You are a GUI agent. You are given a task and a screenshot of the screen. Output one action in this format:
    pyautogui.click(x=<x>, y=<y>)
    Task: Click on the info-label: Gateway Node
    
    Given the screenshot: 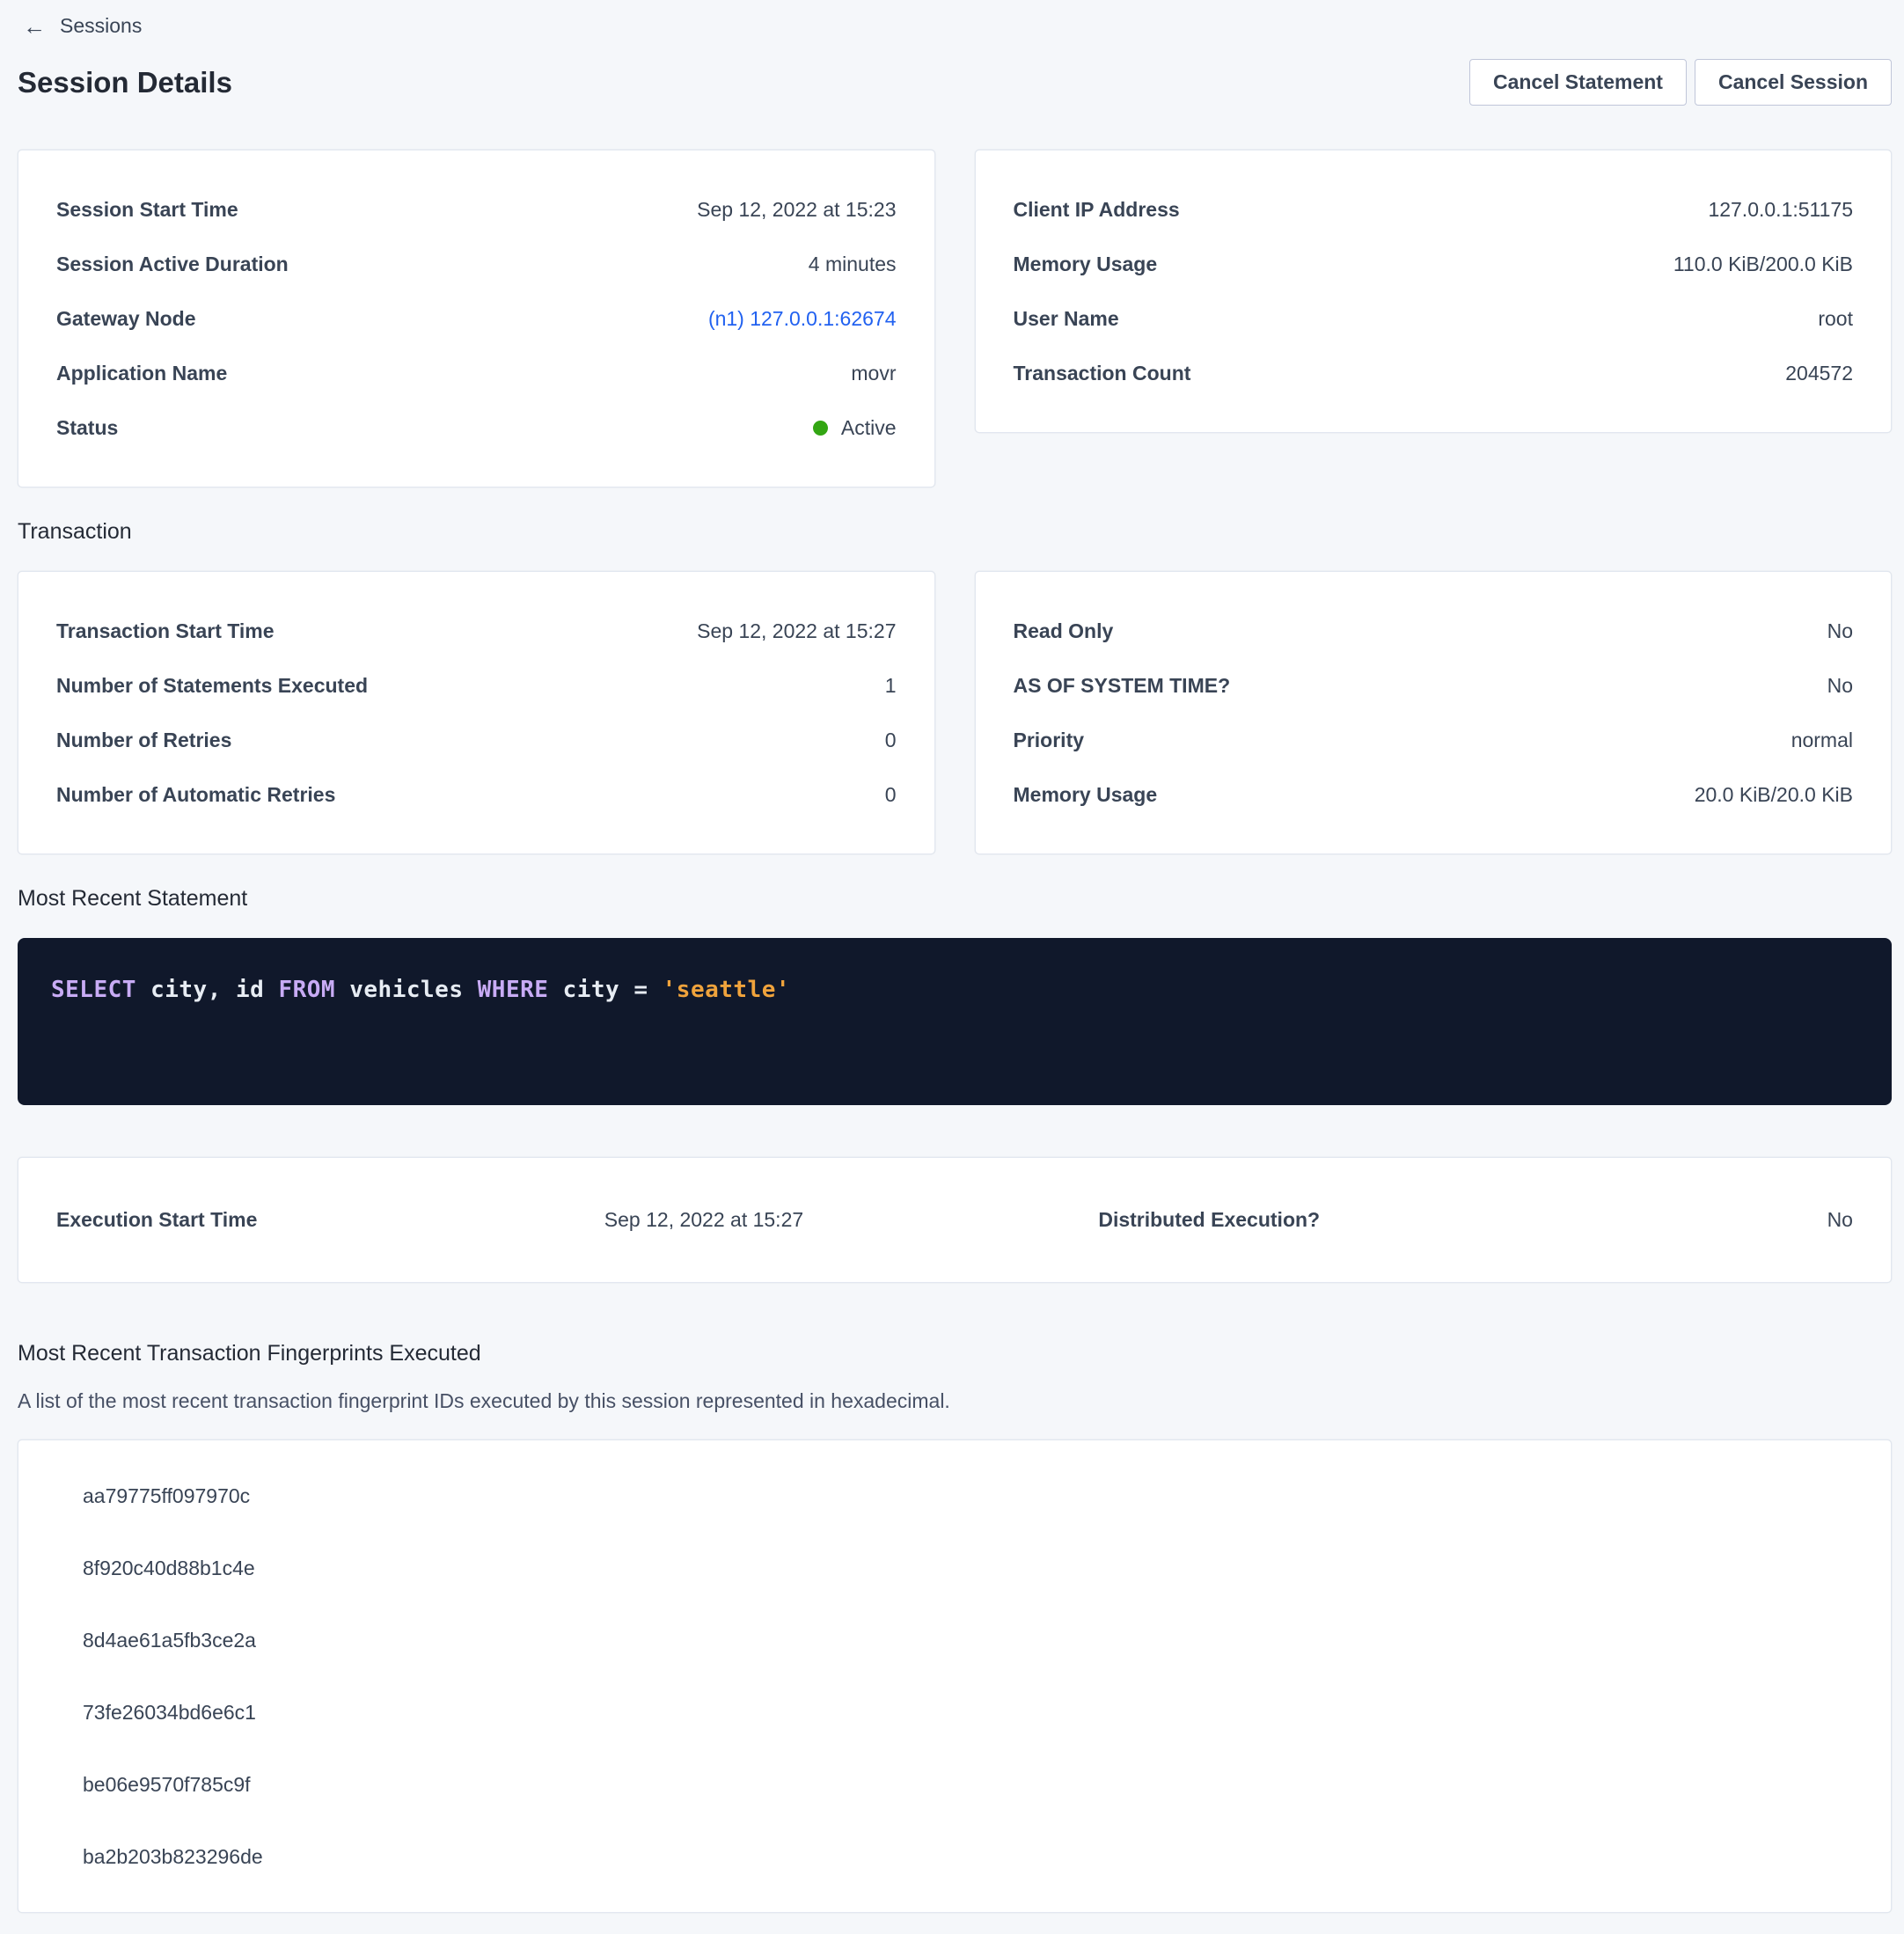 What is the action you would take?
    pyautogui.click(x=126, y=318)
    